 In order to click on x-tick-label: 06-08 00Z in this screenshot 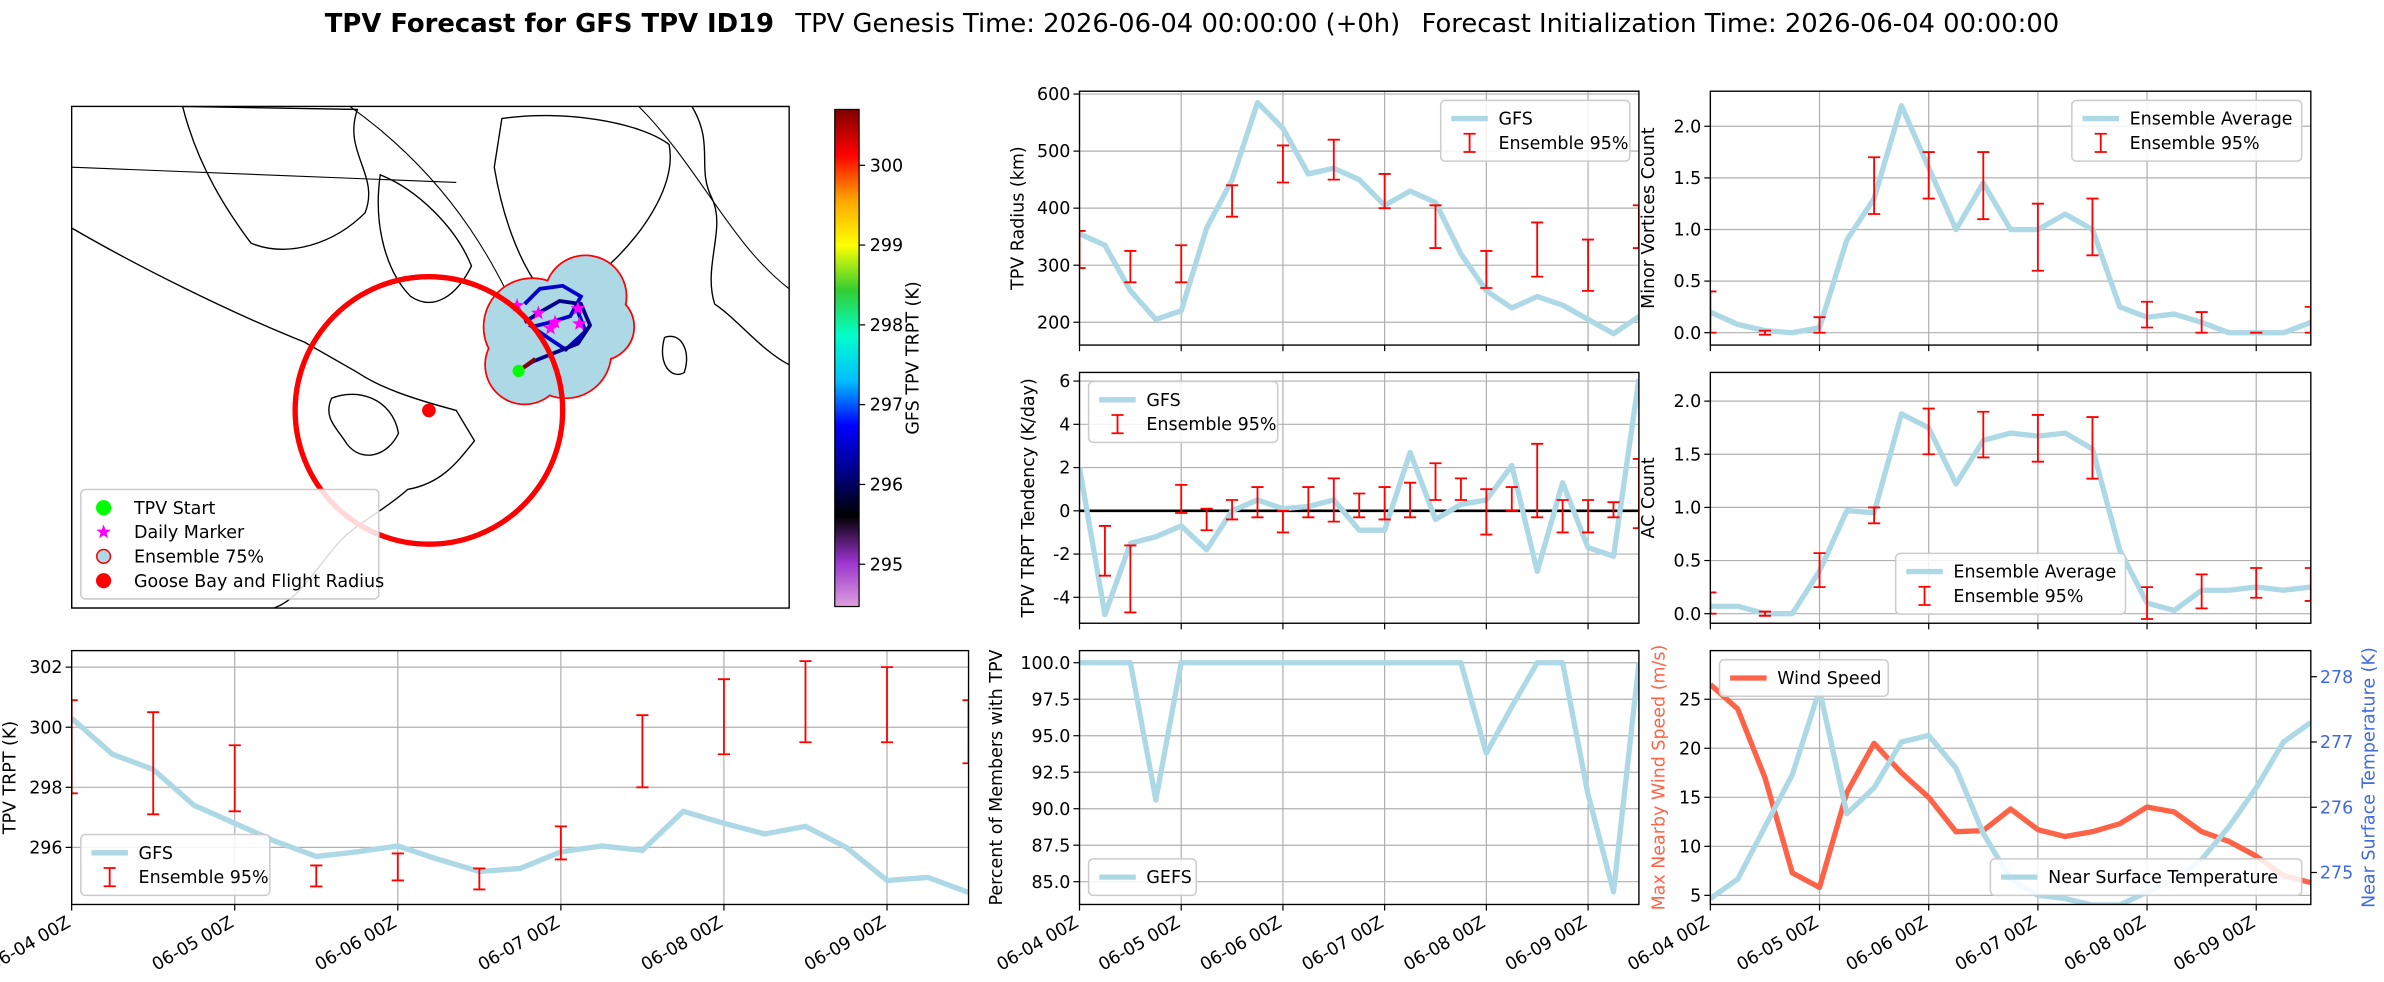, I will do `click(1444, 944)`.